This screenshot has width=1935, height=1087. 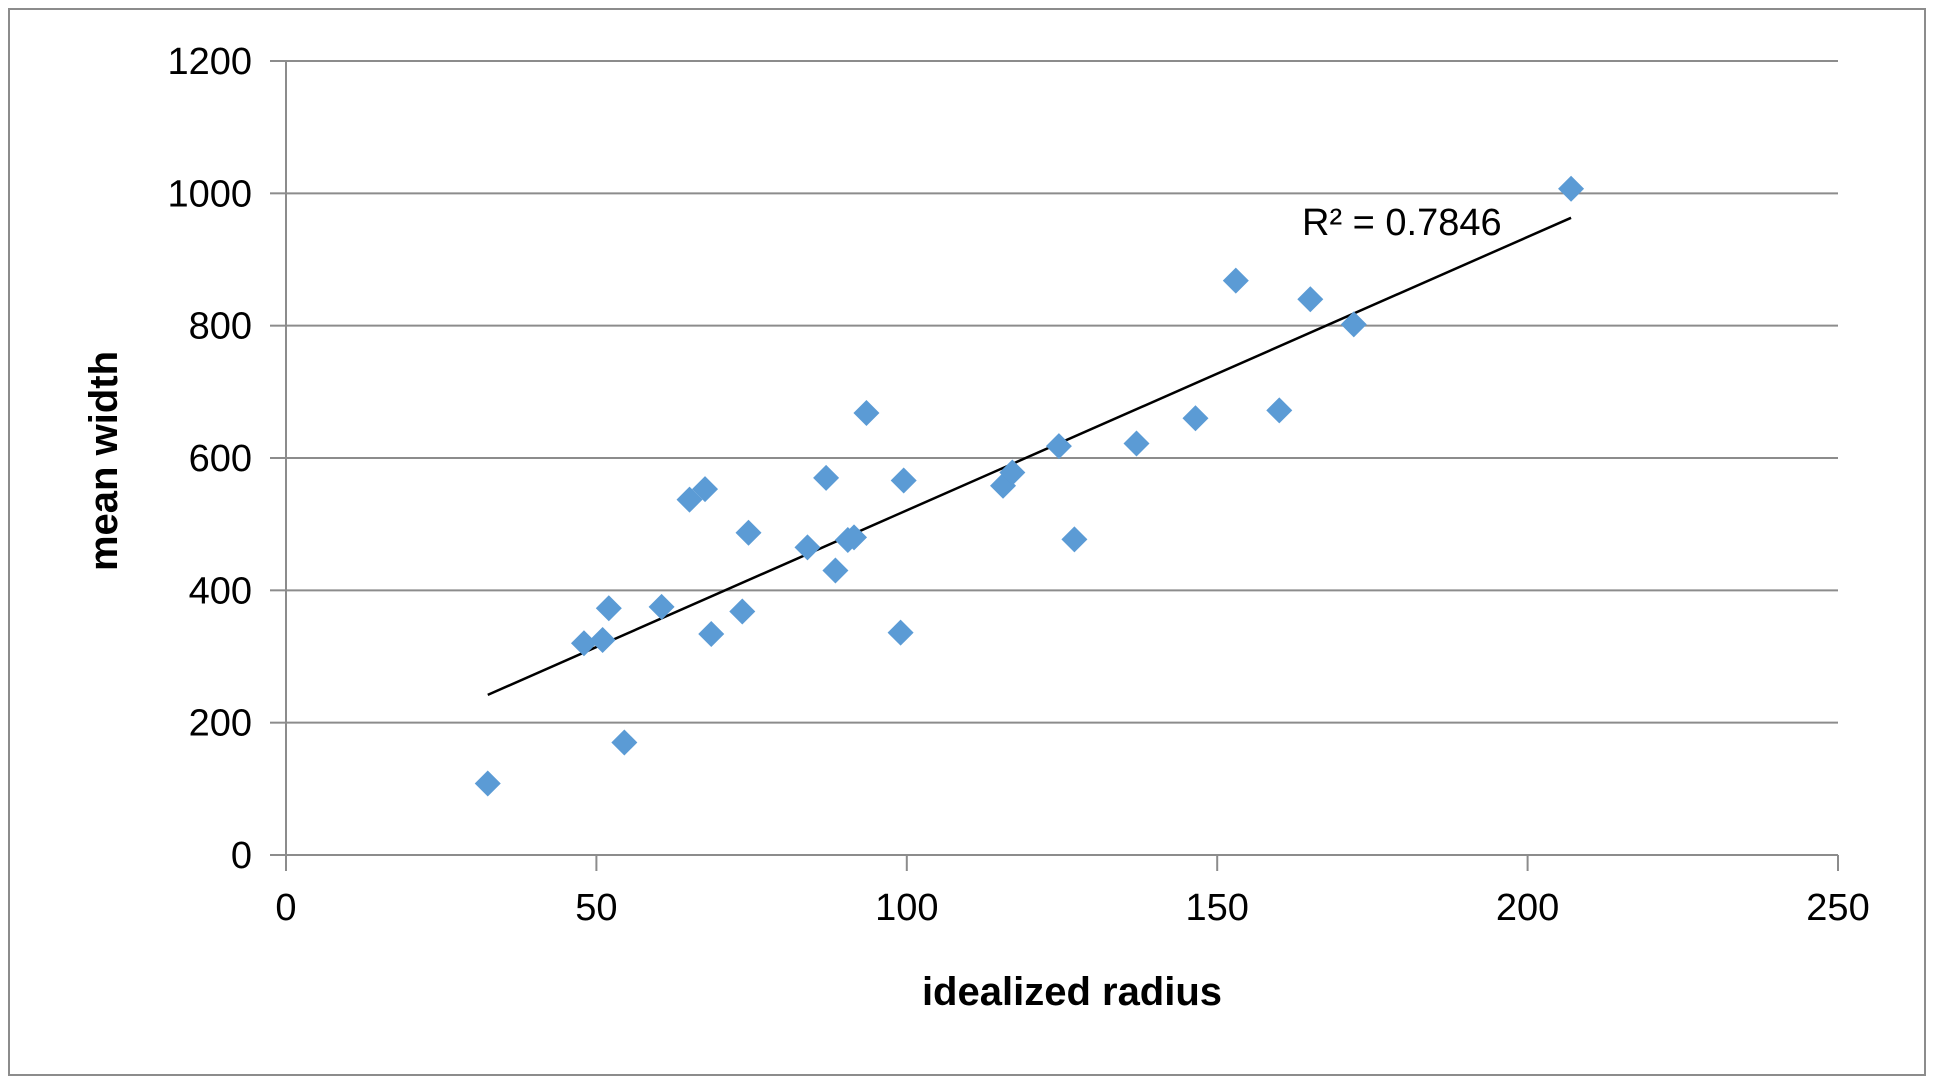 I want to click on y-tick-label-3: 600, so click(x=220, y=459).